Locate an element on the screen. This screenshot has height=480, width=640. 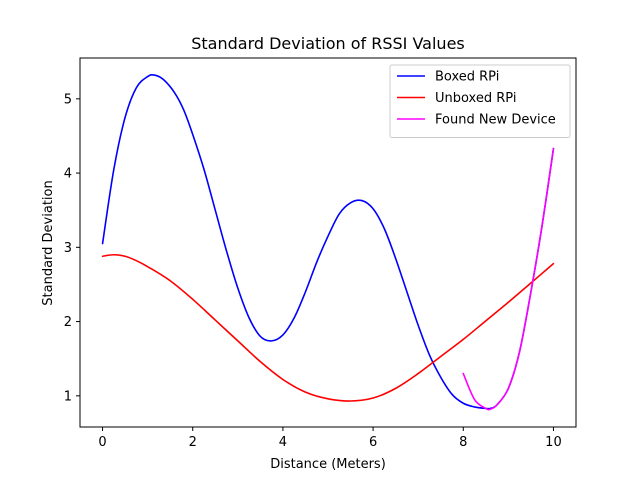
x-tick-label: 0 is located at coordinates (102, 442).